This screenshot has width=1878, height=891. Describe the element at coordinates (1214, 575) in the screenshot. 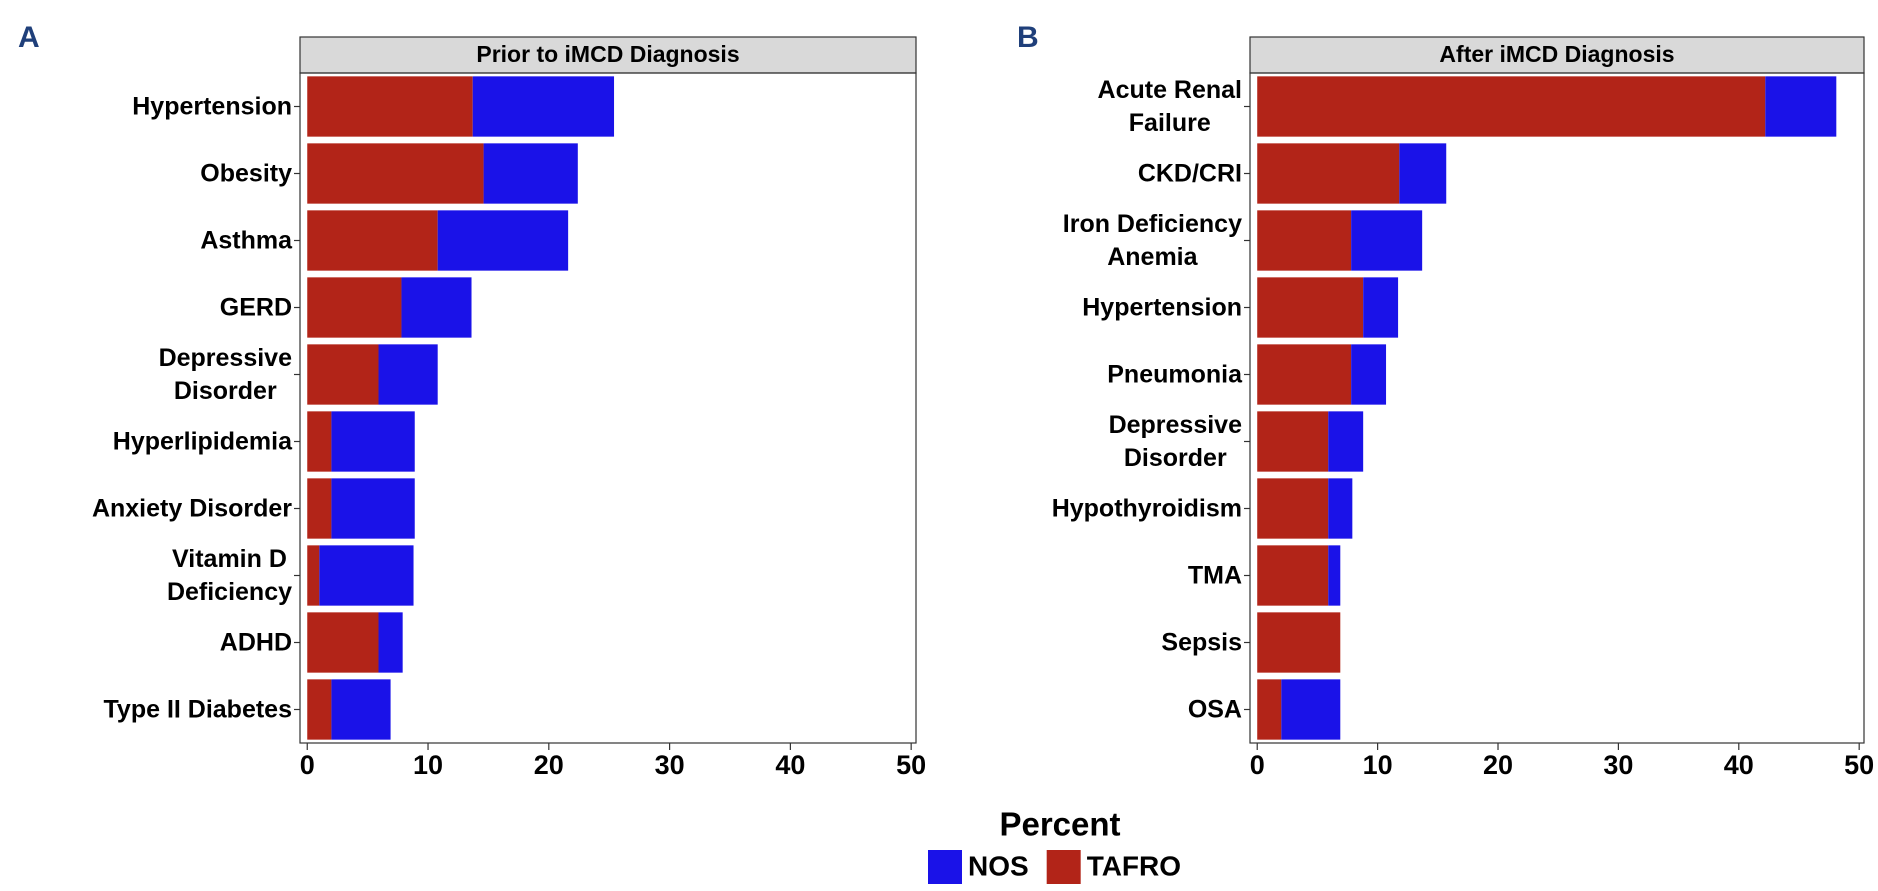

I see `y-tick-label: TMA` at that location.